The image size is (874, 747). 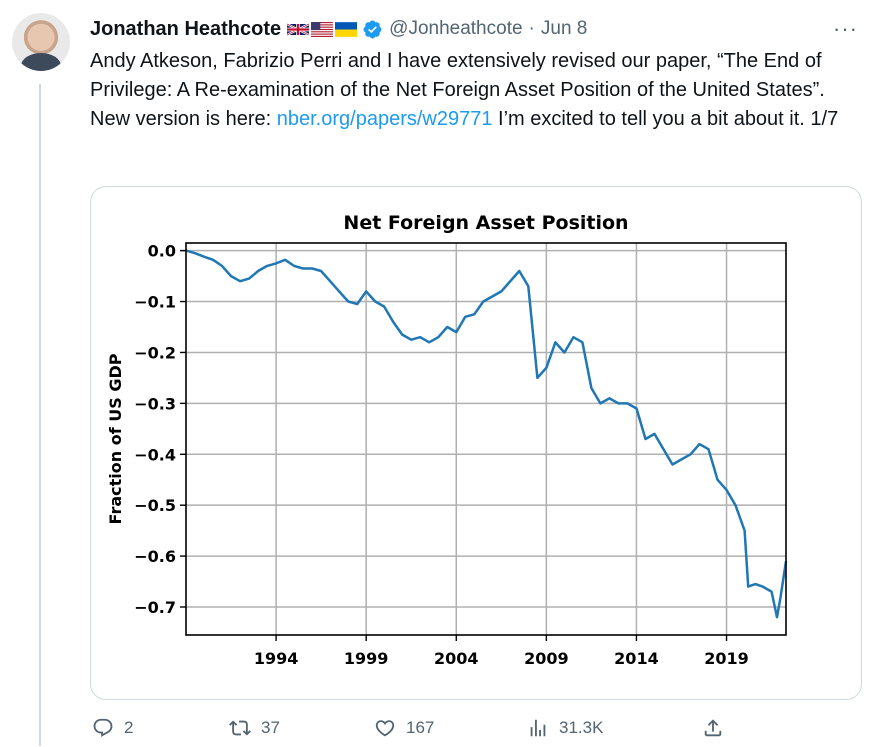 I want to click on flag-emojis, so click(x=322, y=29).